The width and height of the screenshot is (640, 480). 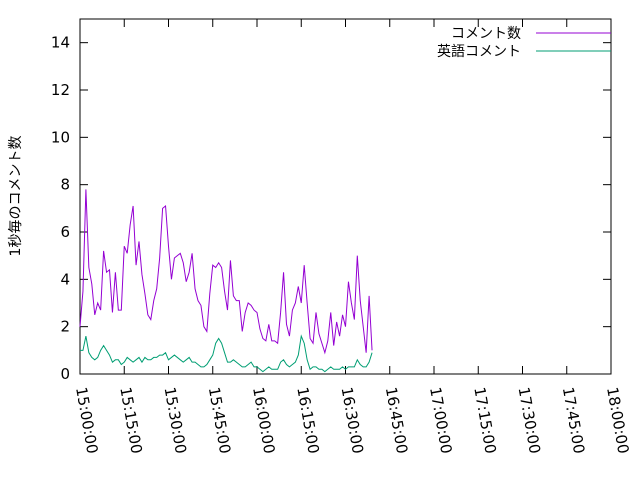 I want to click on y-axis-title: 1秒毎のコメント数, so click(x=16, y=196).